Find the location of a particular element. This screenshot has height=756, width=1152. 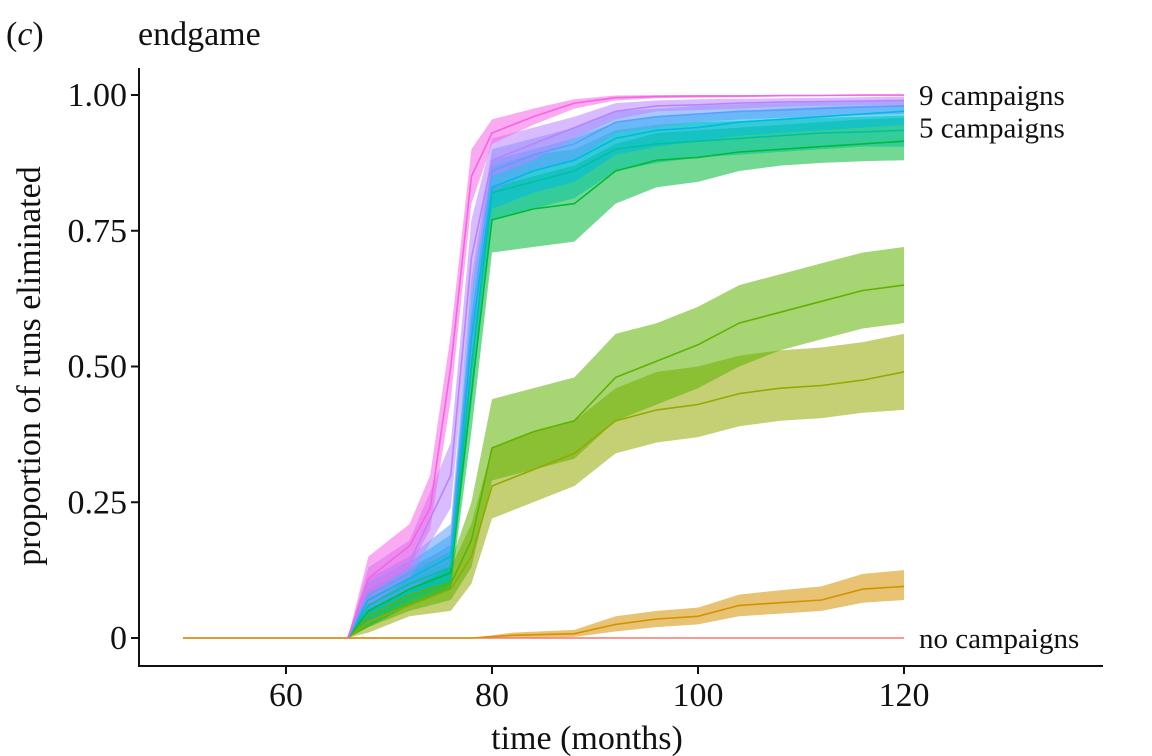

y-tick-label: 1.00 is located at coordinates (98, 95).